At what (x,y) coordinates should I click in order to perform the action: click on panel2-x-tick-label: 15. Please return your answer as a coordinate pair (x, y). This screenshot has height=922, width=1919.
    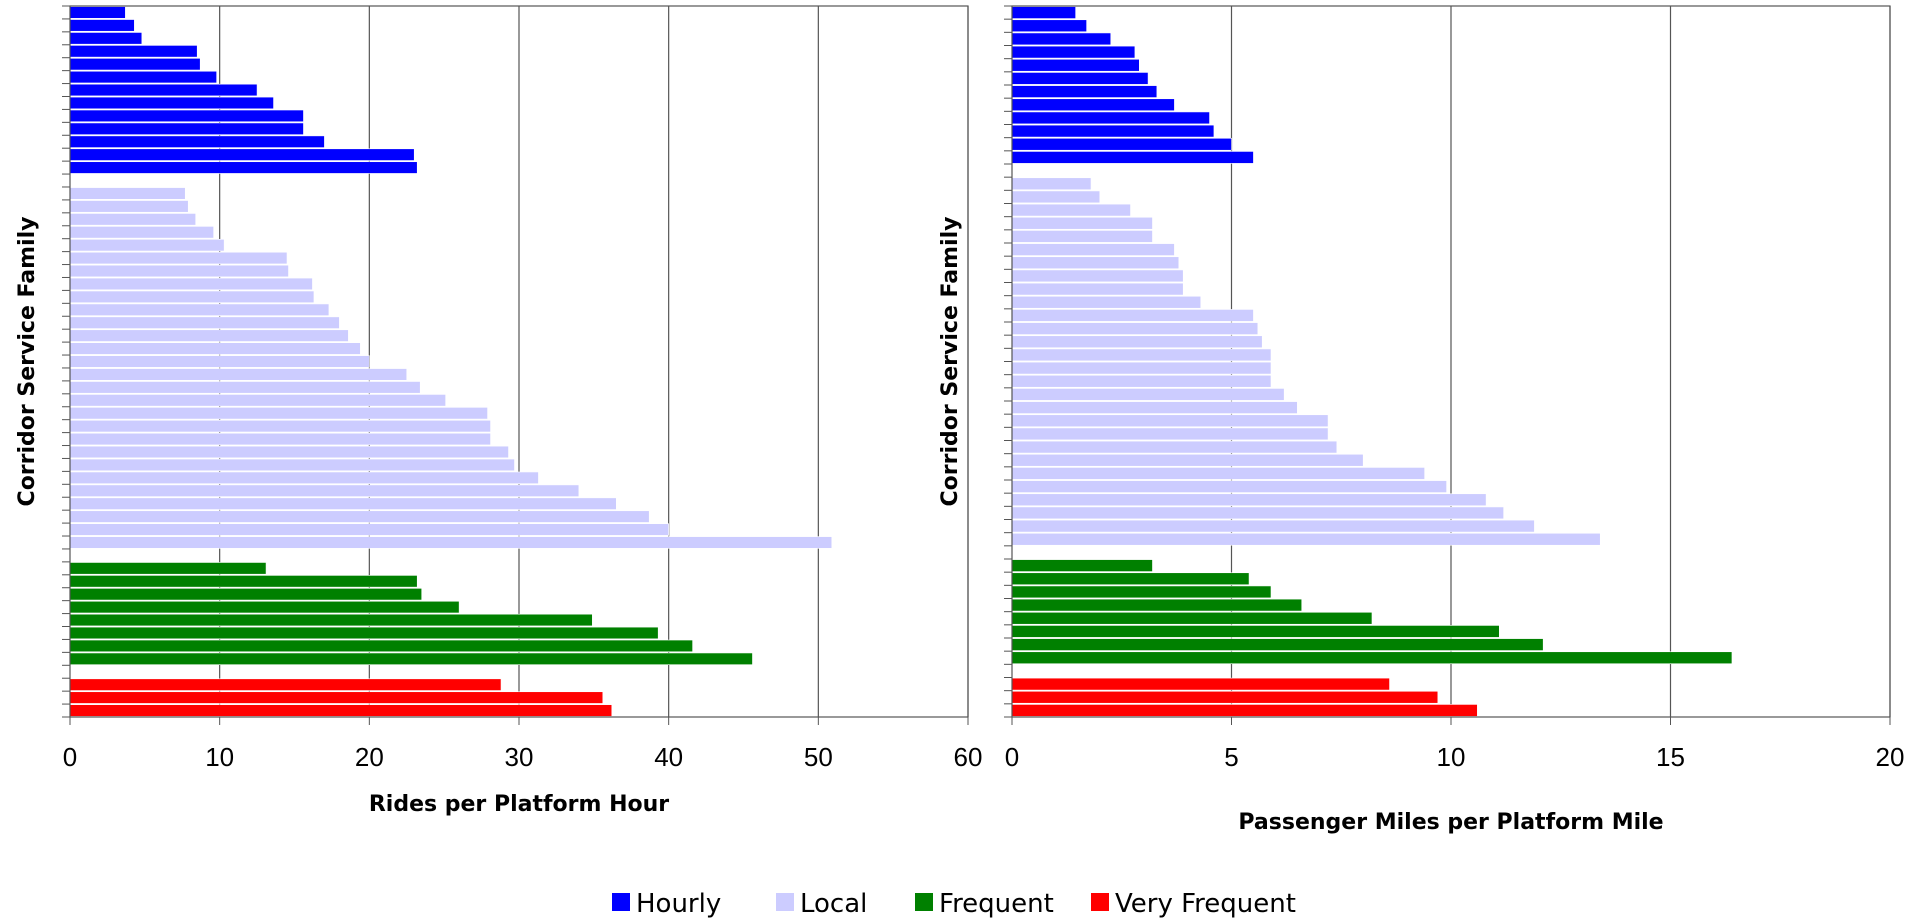
    Looking at the image, I should click on (1670, 757).